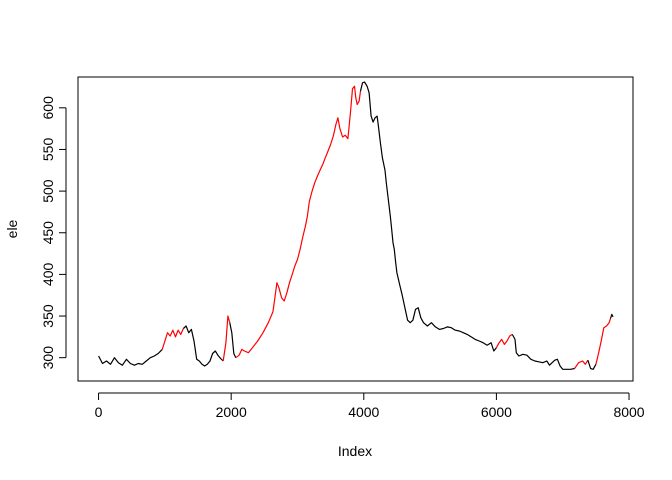 The image size is (672, 480). Describe the element at coordinates (48, 358) in the screenshot. I see `y-tick-label: 300` at that location.